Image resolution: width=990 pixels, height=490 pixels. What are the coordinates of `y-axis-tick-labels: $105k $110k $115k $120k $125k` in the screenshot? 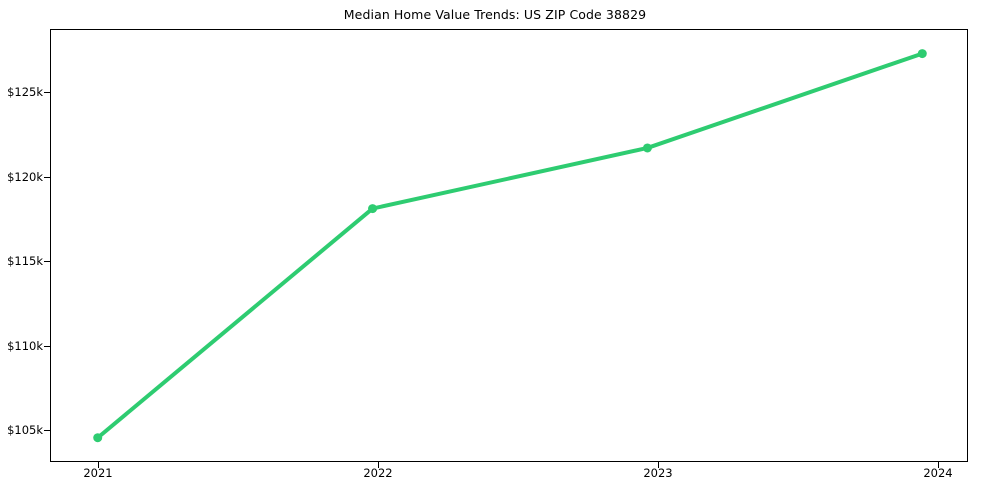 It's located at (21, 245).